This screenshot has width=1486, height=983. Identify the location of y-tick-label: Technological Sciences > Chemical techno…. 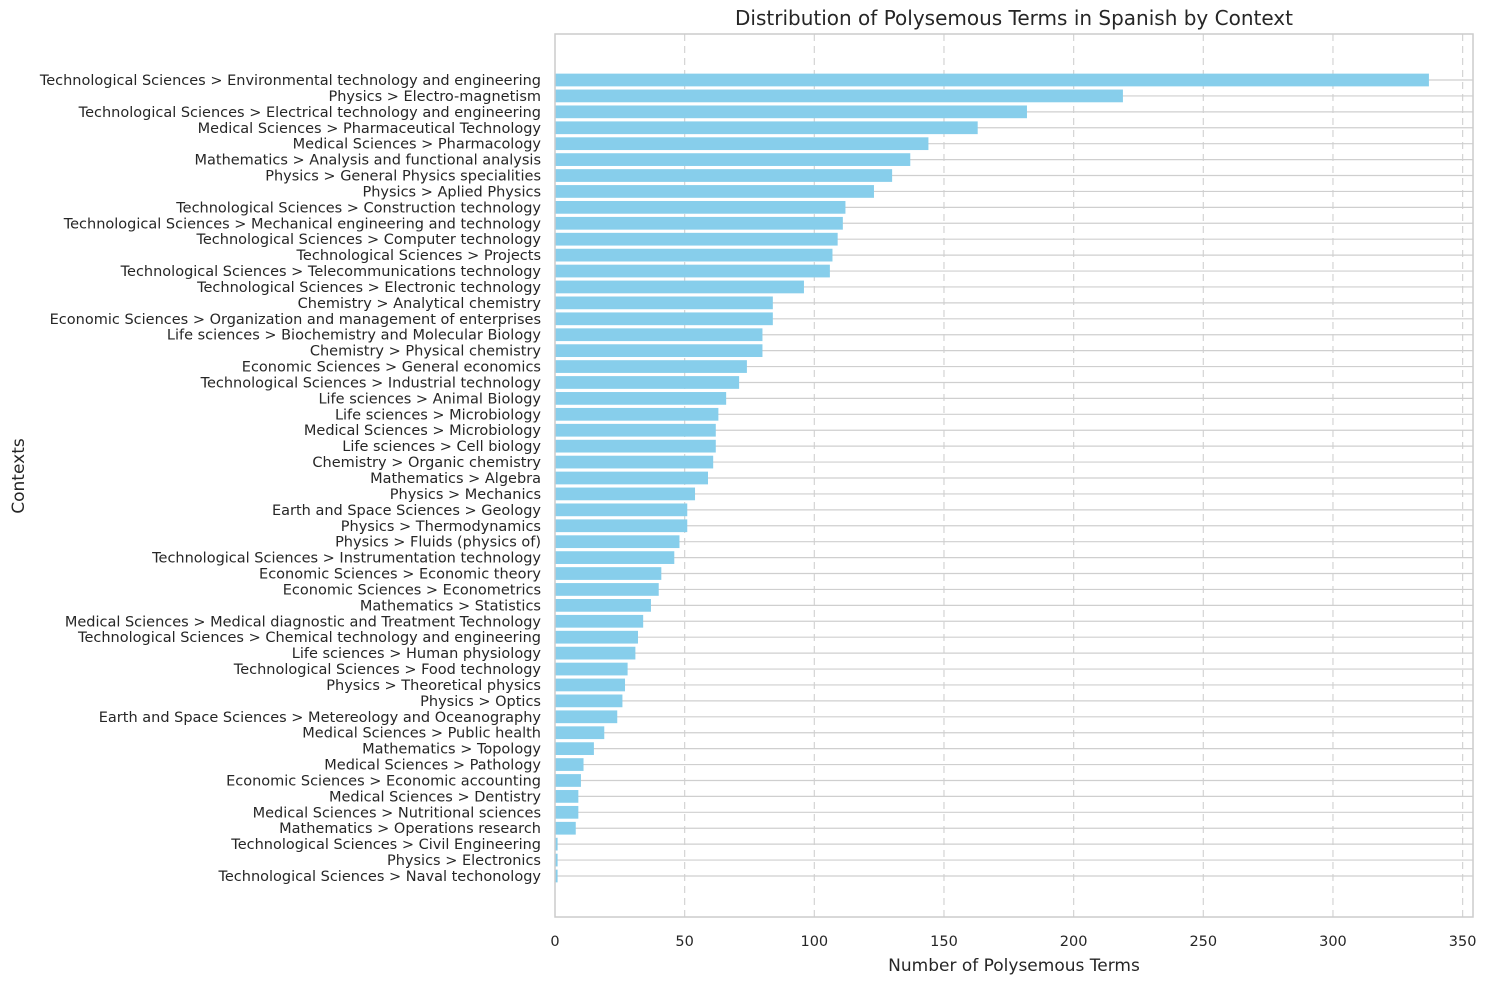
(309, 638).